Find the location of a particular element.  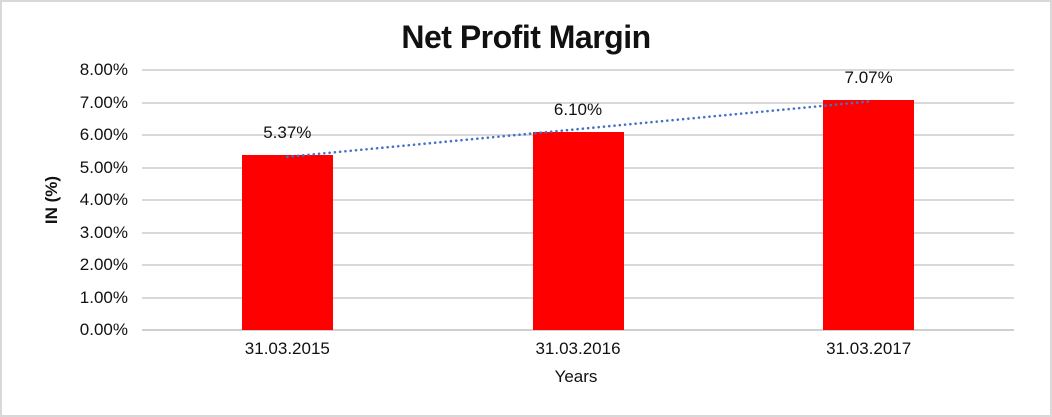

y-tick-label: 4.00% is located at coordinates (103, 199).